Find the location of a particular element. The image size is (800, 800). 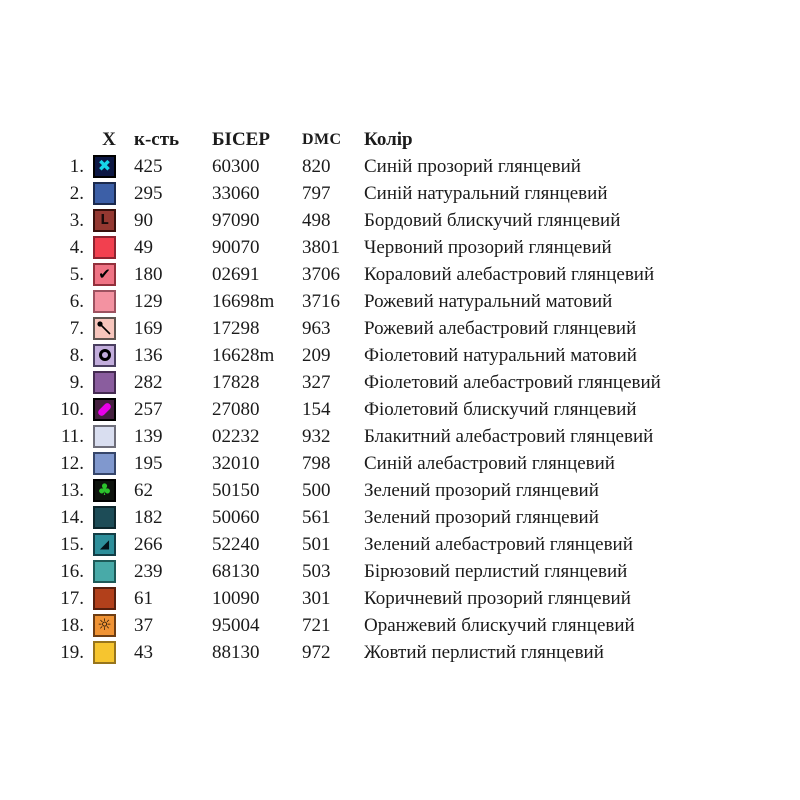

row-number: 4. is located at coordinates (76, 247).